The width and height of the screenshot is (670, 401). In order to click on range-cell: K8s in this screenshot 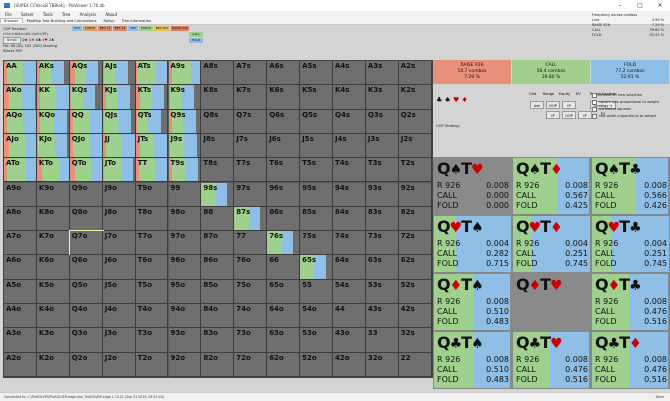, I will do `click(218, 97)`.